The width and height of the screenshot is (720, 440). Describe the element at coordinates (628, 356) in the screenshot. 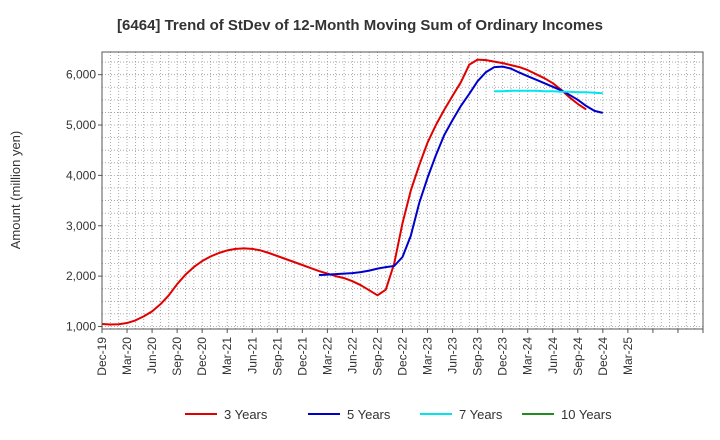

I see `x-tick-label: Mar-25` at that location.